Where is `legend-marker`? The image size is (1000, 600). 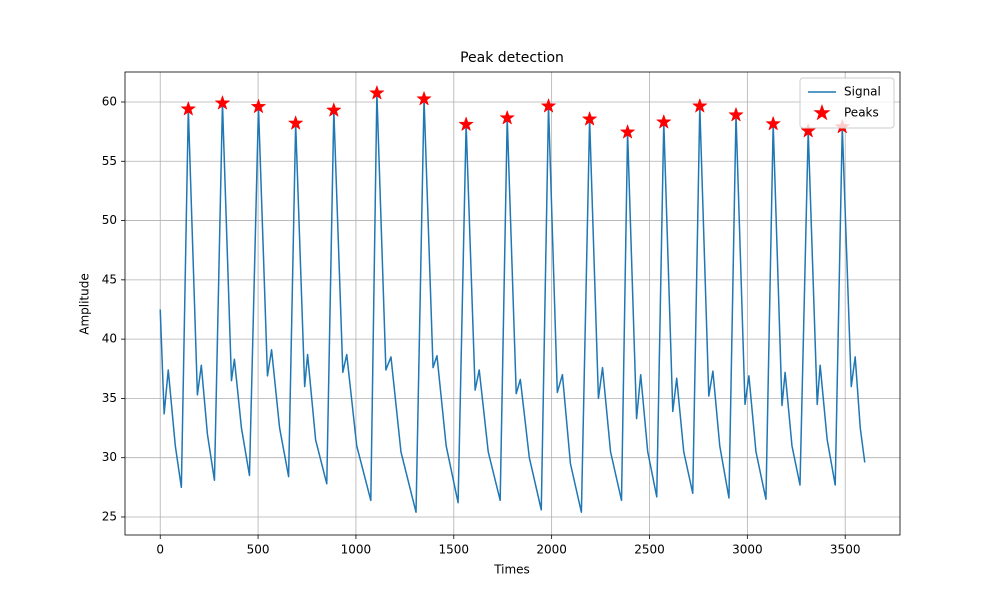
legend-marker is located at coordinates (822, 112).